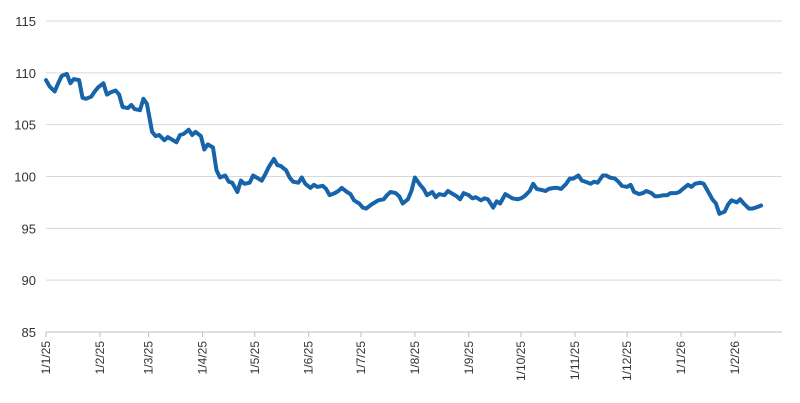 The image size is (800, 403). What do you see at coordinates (575, 360) in the screenshot?
I see `x-tick-label: 1/11/25` at bounding box center [575, 360].